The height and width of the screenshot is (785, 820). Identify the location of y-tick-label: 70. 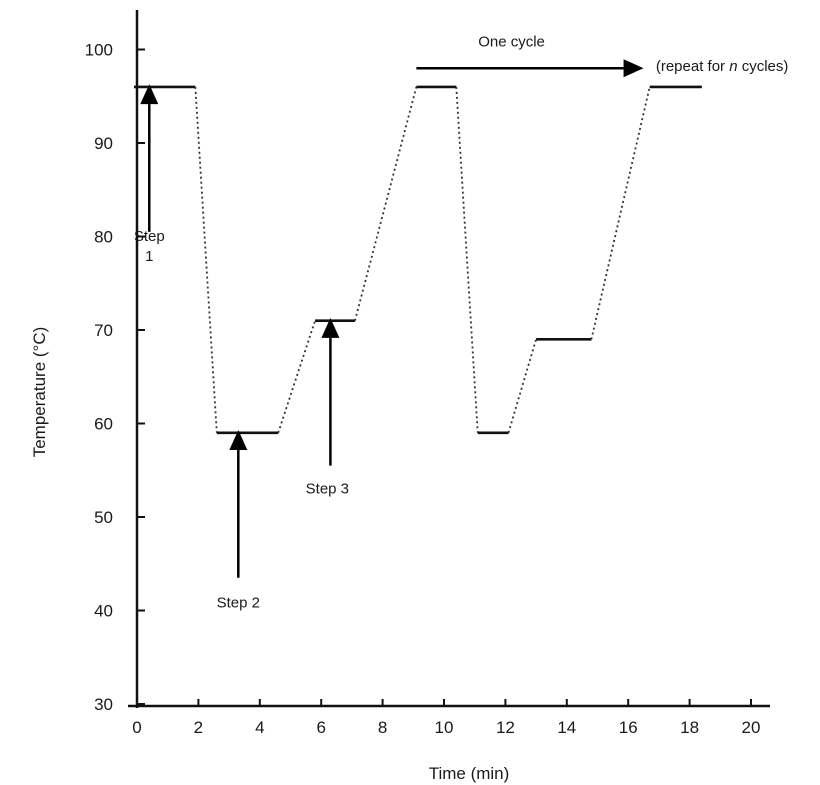
(103, 330).